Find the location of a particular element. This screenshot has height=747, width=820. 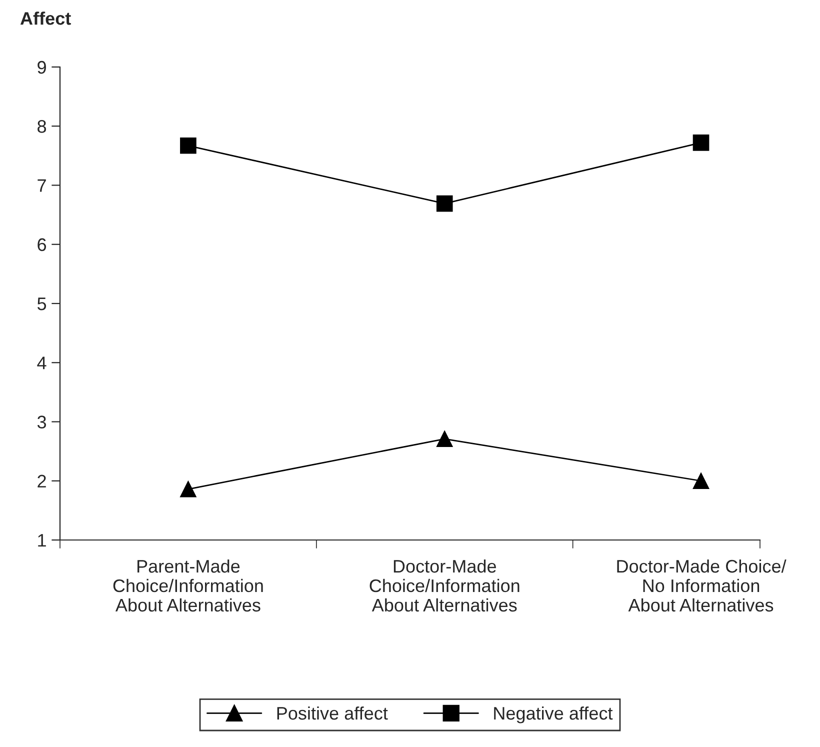

legend-label: Negative affect is located at coordinates (553, 715).